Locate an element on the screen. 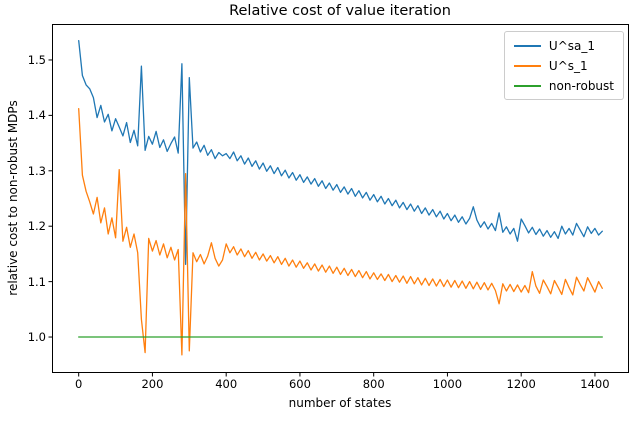 The image size is (640, 421). legend: U^sa_1 U^s_1 non-robust is located at coordinates (563, 65).